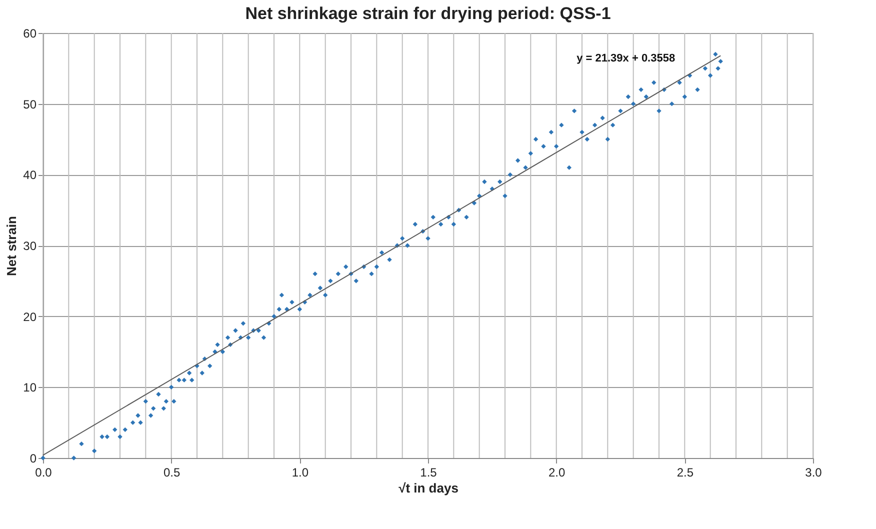 Image resolution: width=876 pixels, height=529 pixels. I want to click on y-tick-label: 0, so click(33, 459).